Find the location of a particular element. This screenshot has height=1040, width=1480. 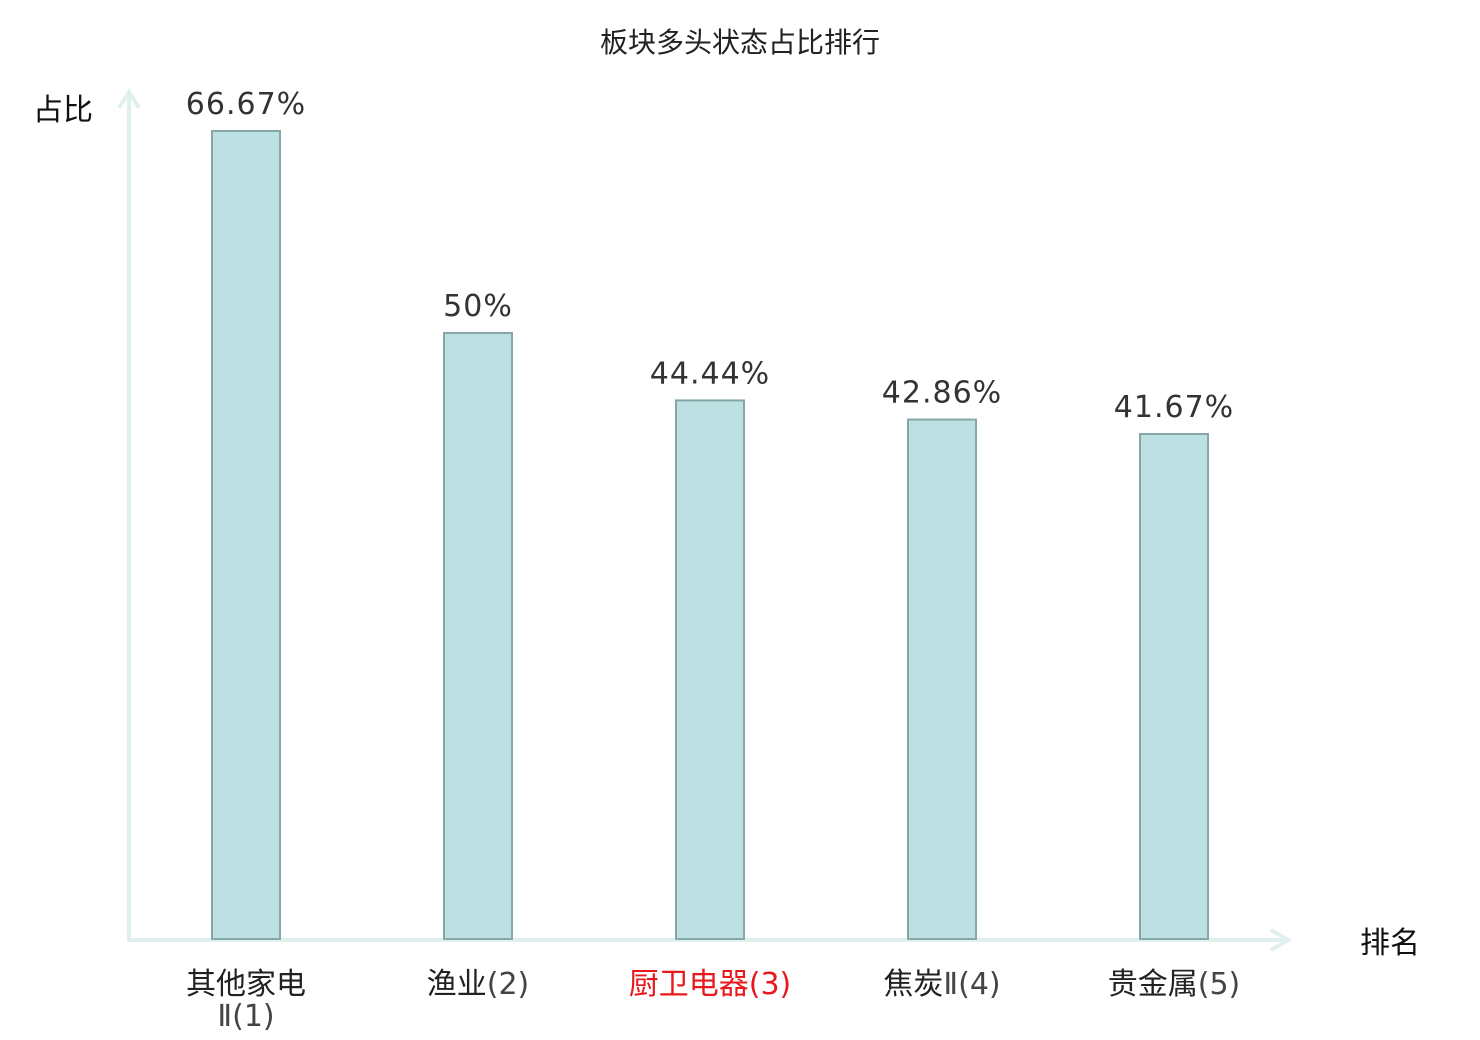

category-labels-group: 其他家电 Ⅱ(1) 渔业(2) 厨卫电器(3) 焦炭Ⅱ(4) 贵金属(5) is located at coordinates (713, 1000).